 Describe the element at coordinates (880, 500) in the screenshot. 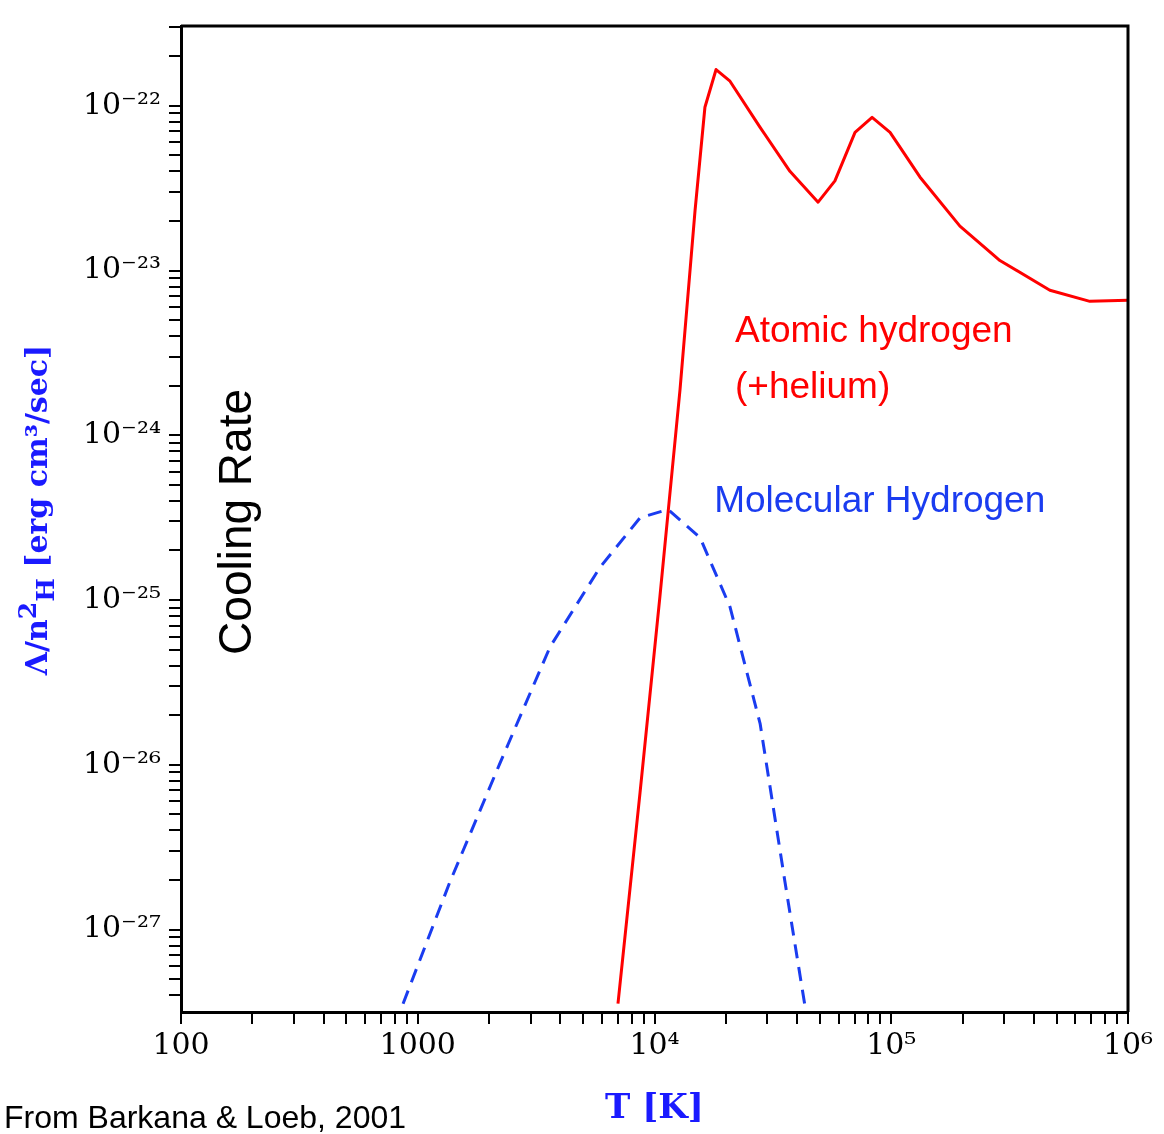

I see `series-label: Molecular Hydrogen` at that location.